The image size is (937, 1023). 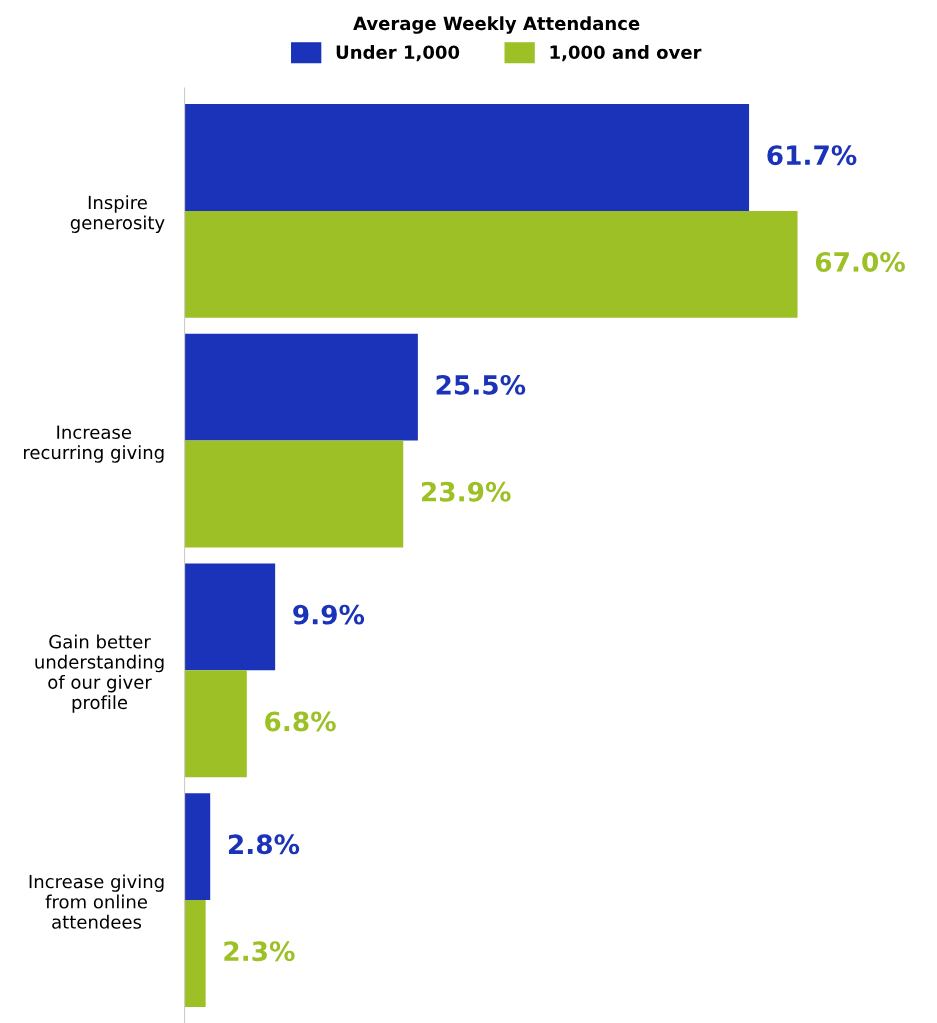 What do you see at coordinates (117, 214) in the screenshot?
I see `y-tick-label: Inspire generosity` at bounding box center [117, 214].